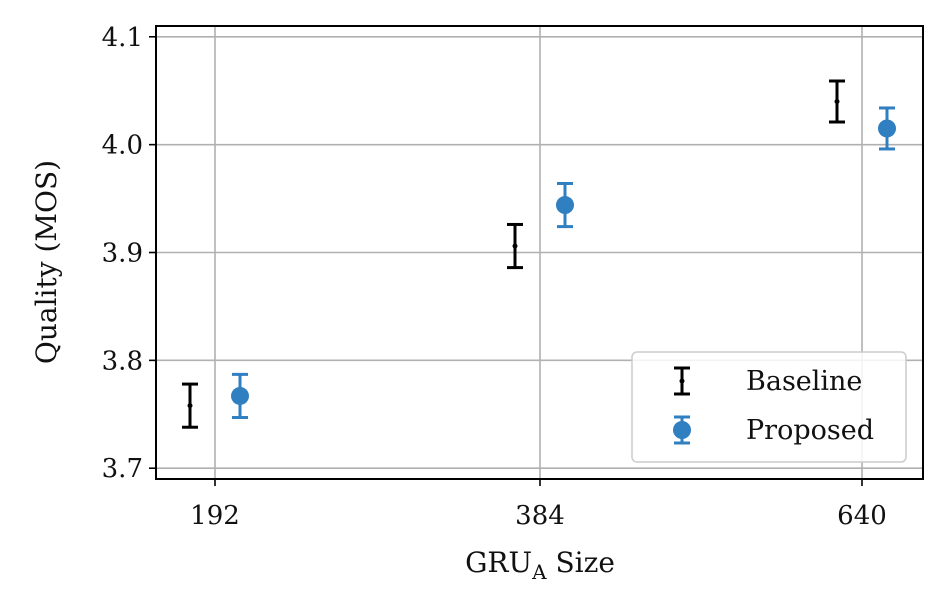 The width and height of the screenshot is (950, 605). What do you see at coordinates (122, 361) in the screenshot?
I see `y-tick-label: 3.8` at bounding box center [122, 361].